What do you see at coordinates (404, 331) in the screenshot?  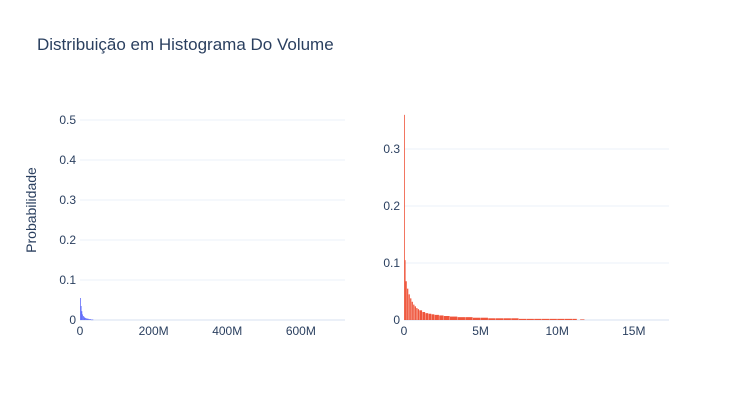 I see `right-x-tick-label: 0` at bounding box center [404, 331].